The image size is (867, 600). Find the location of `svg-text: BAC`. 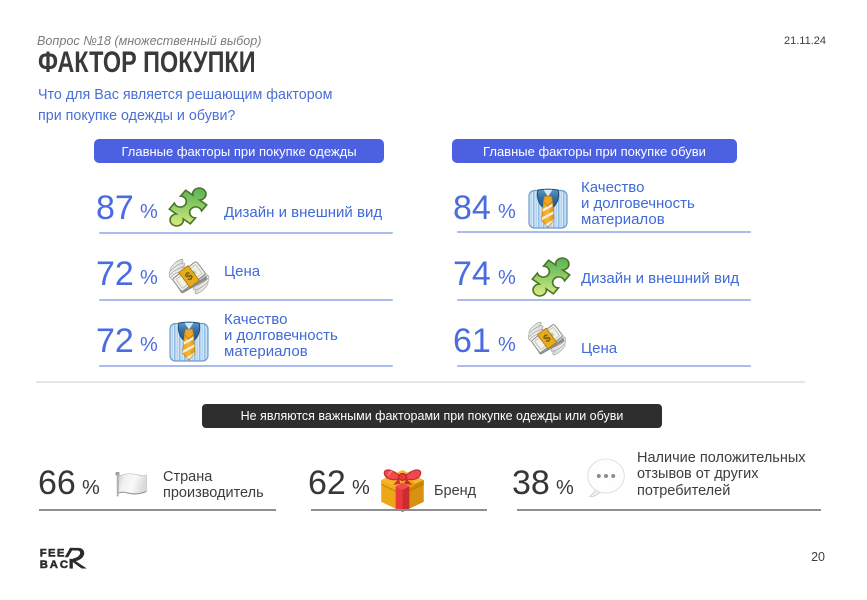

svg-text: BAC is located at coordinates (54, 564).